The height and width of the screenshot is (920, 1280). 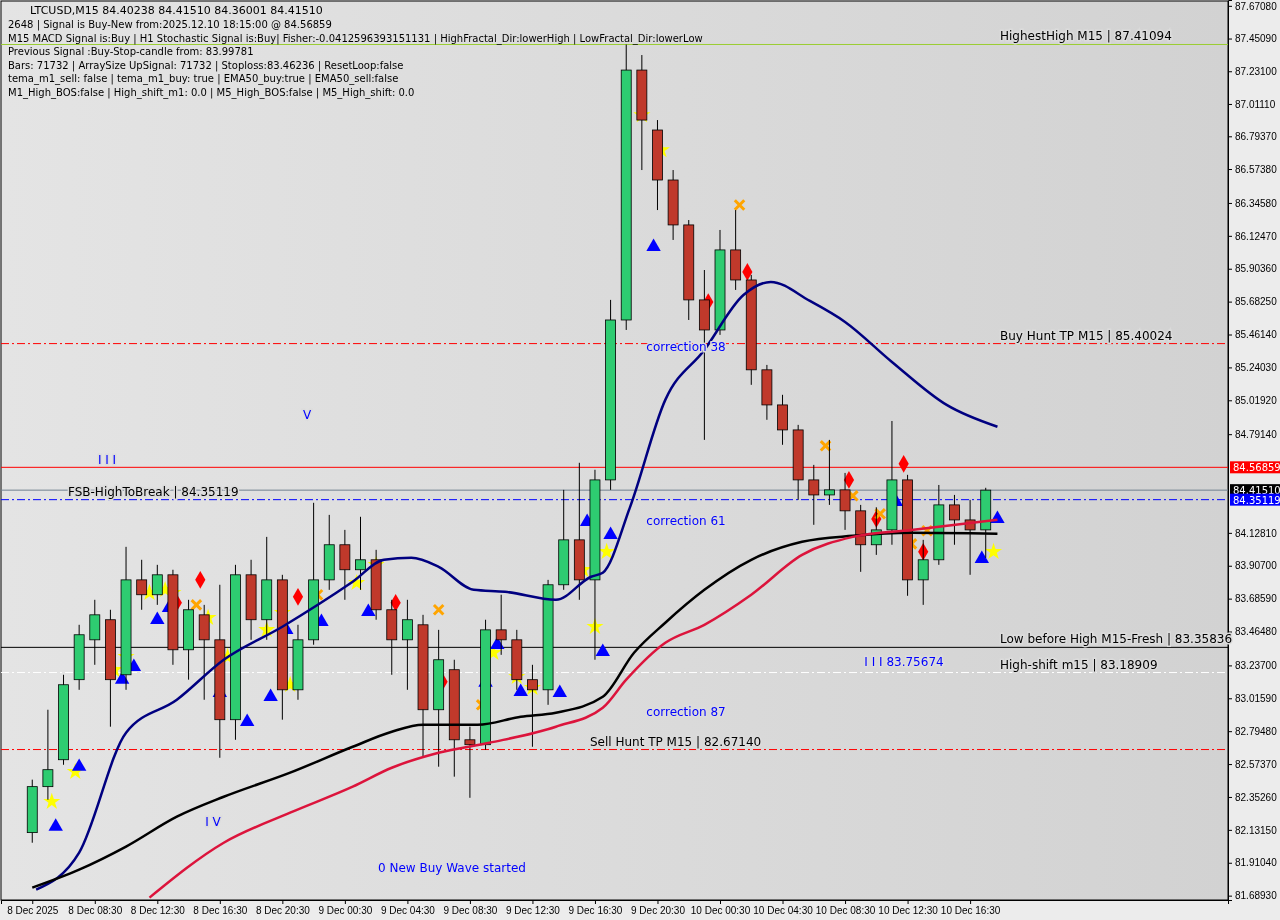 I want to click on x-tick-label: 9 Dec 04:30, so click(x=408, y=911).